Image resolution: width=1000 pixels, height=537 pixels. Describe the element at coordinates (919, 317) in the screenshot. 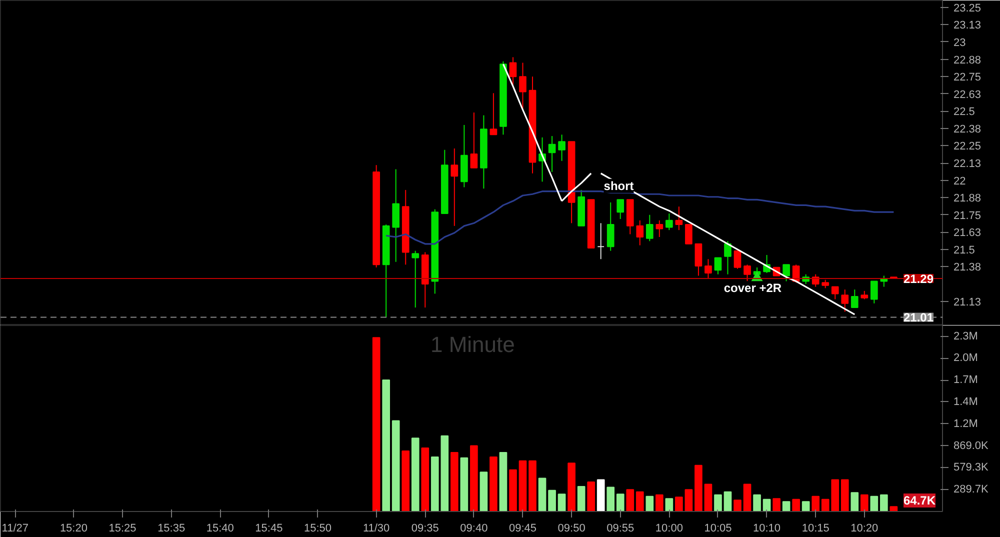

I see `ref-line-label: 21.01` at that location.